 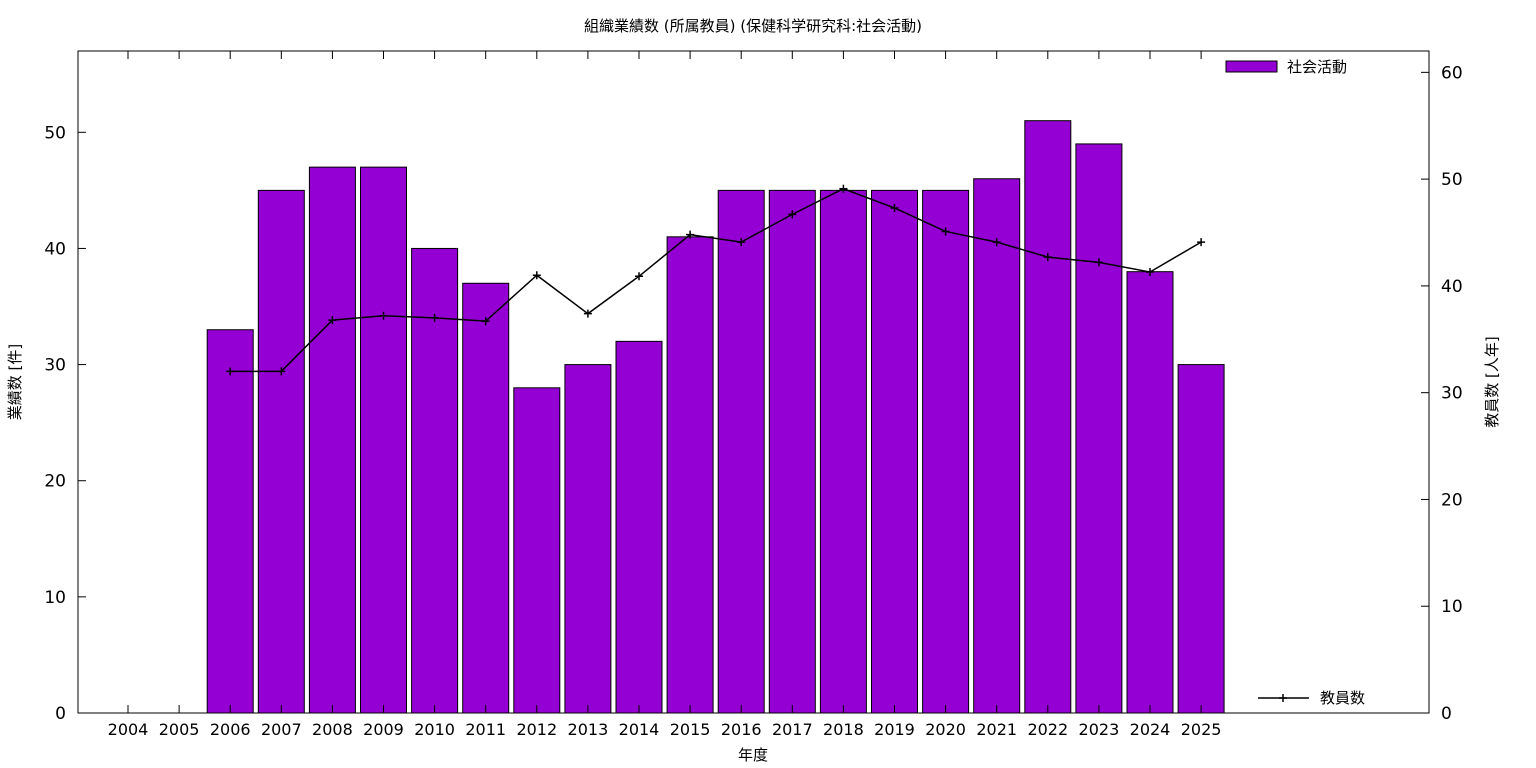 I want to click on y-tick-label: 20, so click(x=55, y=482).